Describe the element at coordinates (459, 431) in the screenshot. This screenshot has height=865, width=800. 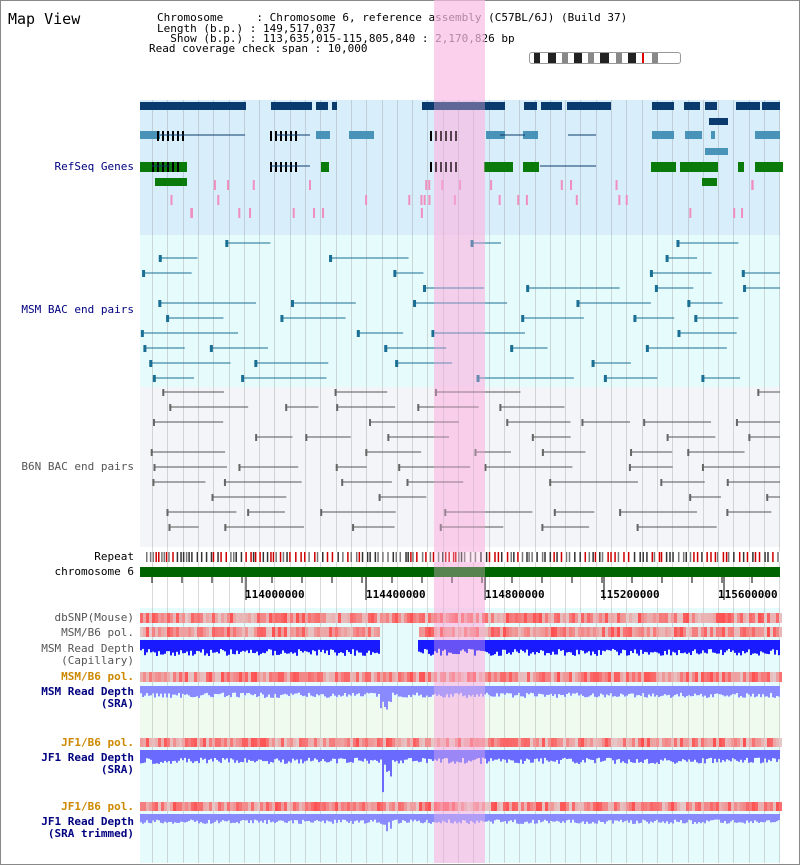
I see `highlight-region` at that location.